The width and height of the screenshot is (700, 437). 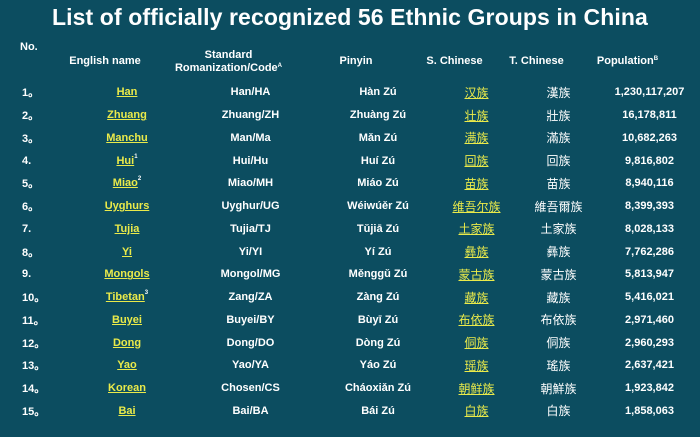 What do you see at coordinates (558, 320) in the screenshot?
I see `t-chinese-cell: 布依族` at bounding box center [558, 320].